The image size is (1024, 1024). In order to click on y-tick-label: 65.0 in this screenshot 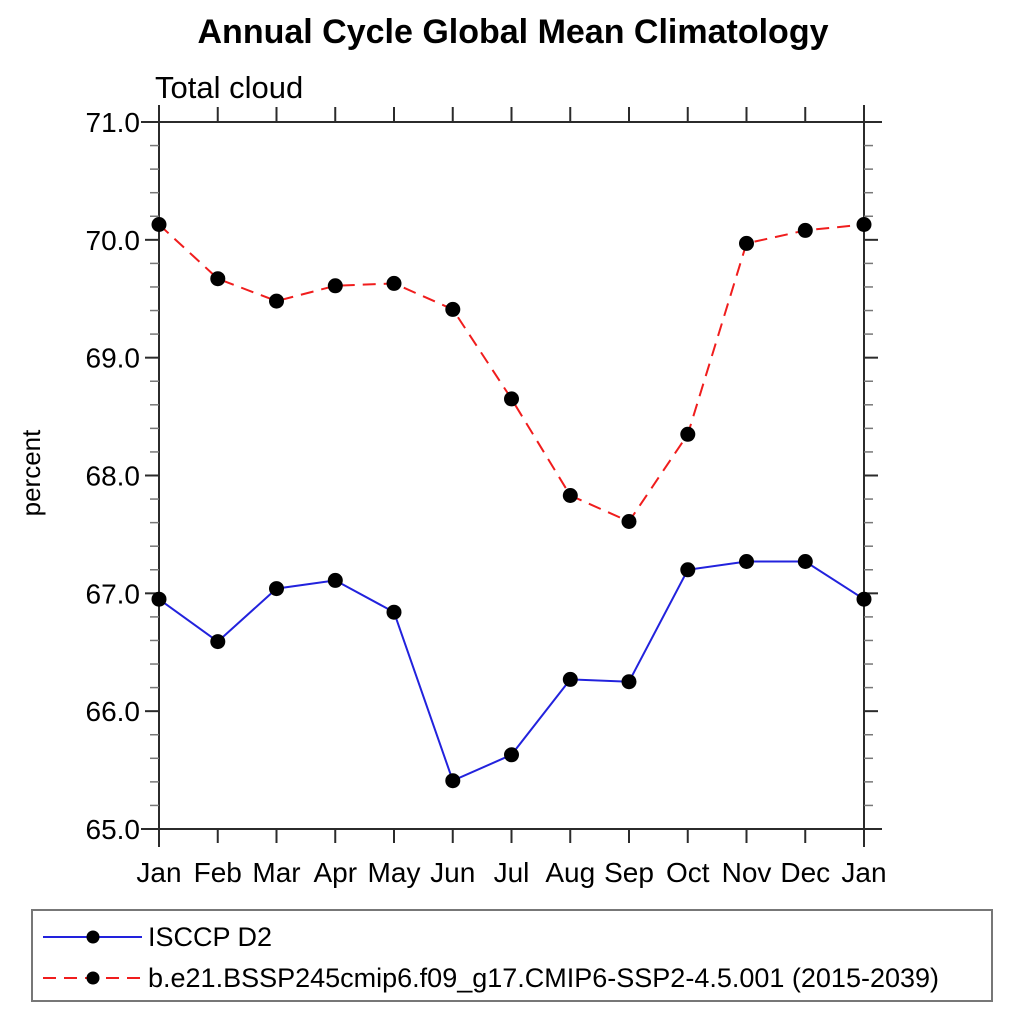, I will do `click(113, 829)`.